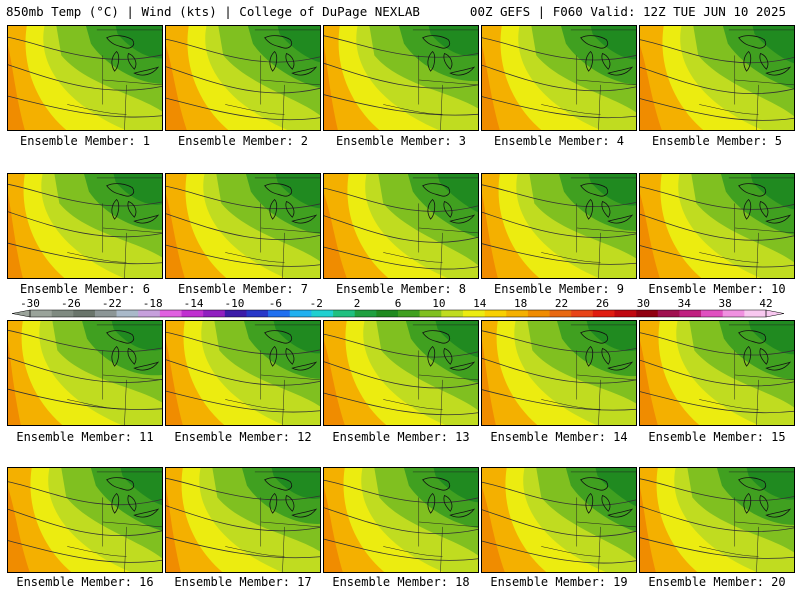  What do you see at coordinates (561, 303) in the screenshot?
I see `colorbar-tick-label: 22` at bounding box center [561, 303].